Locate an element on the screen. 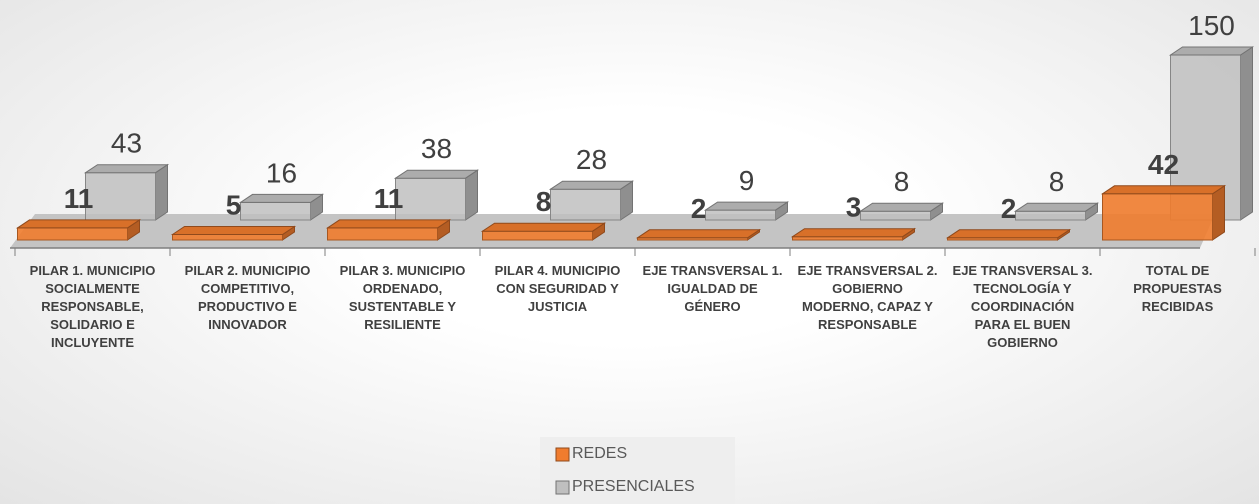 This screenshot has height=504, width=1259. value-label: 42 is located at coordinates (1163, 164).